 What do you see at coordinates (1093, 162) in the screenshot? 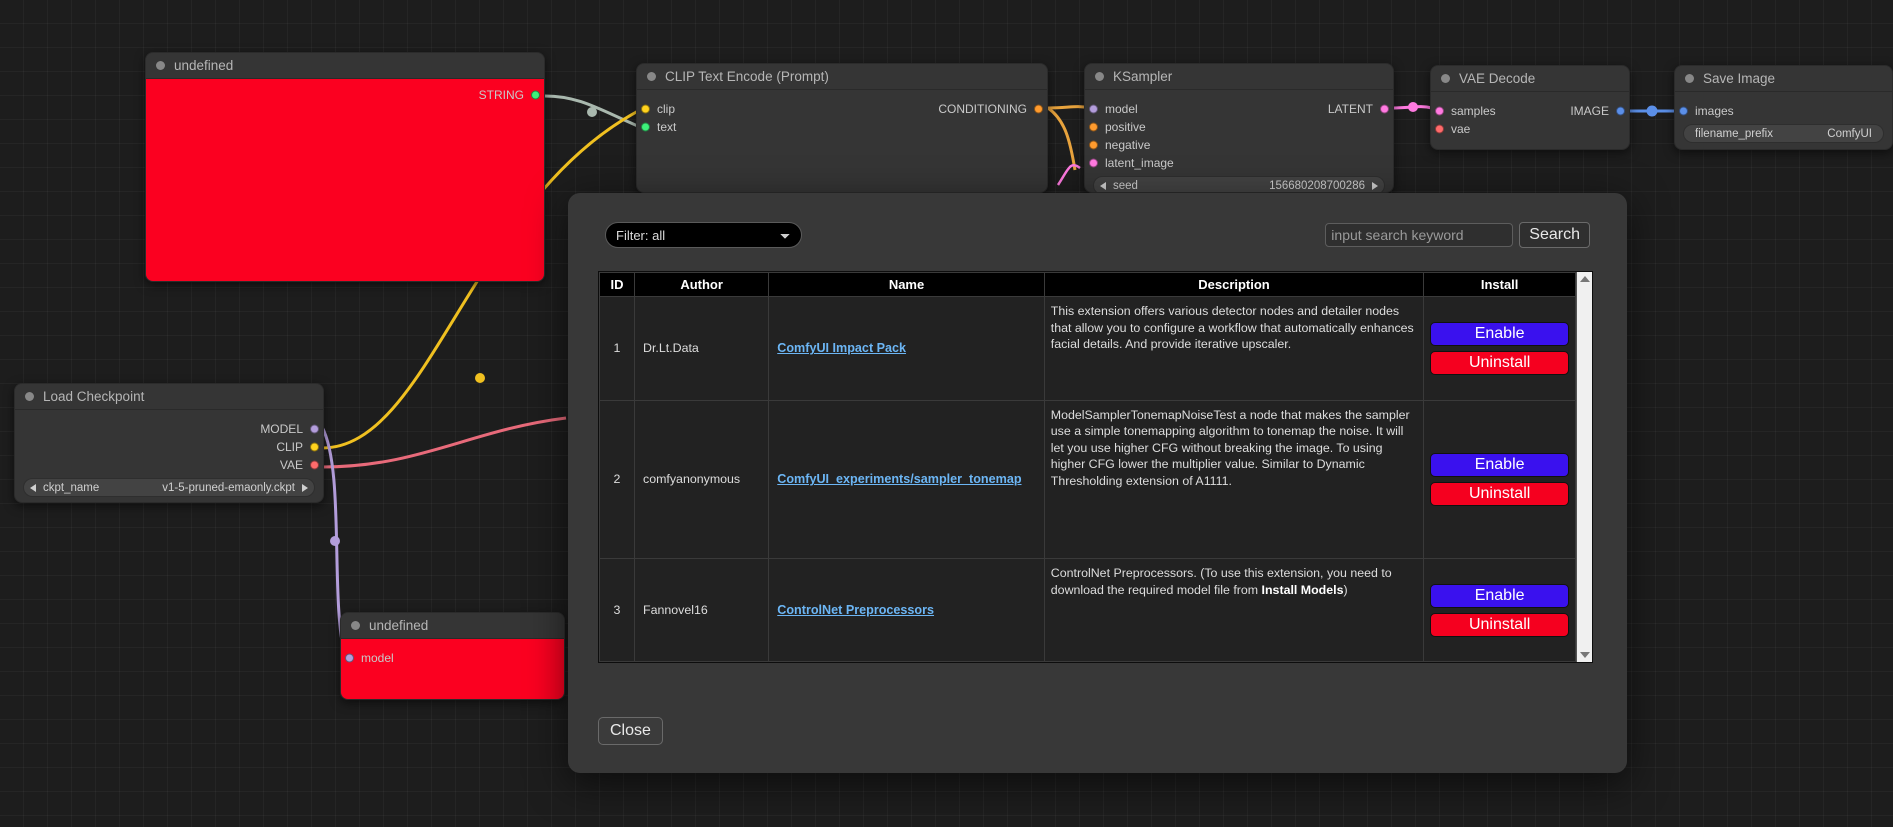
I see `input-port-dot-latent-image` at bounding box center [1093, 162].